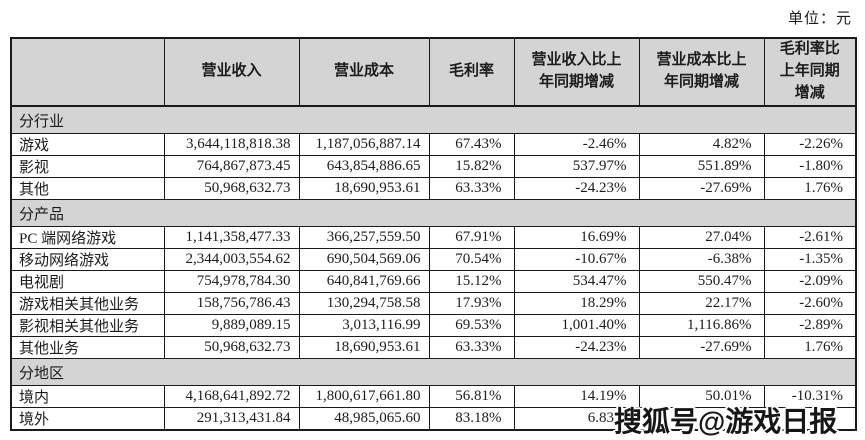 The height and width of the screenshot is (440, 865). Describe the element at coordinates (231, 237) in the screenshot. I see `table-cell: 1,141,358,477.33` at that location.